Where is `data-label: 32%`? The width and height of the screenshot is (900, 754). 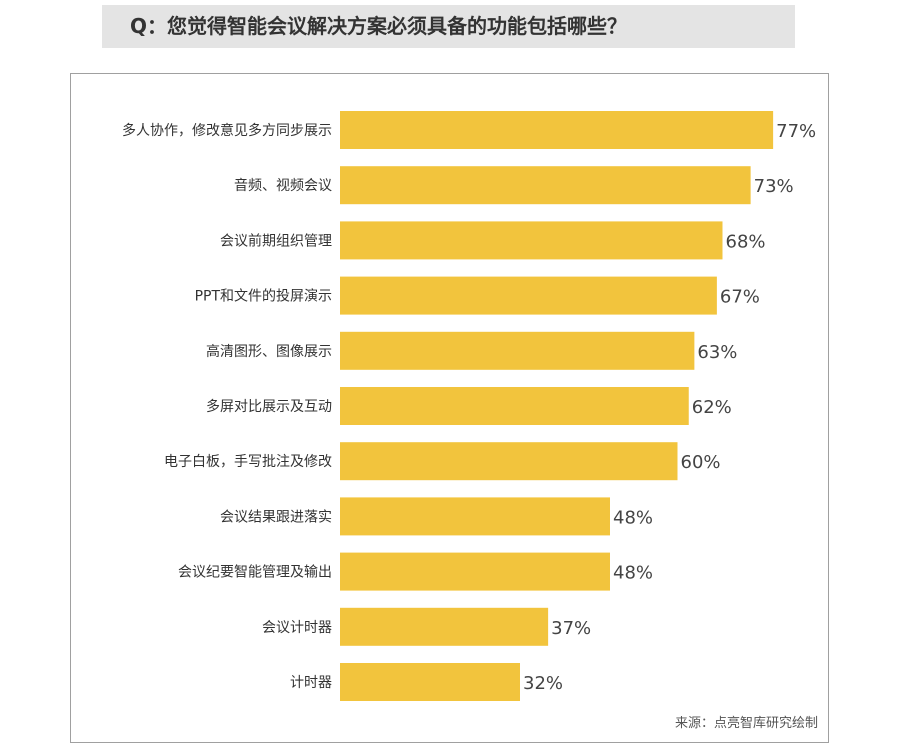 data-label: 32% is located at coordinates (543, 683).